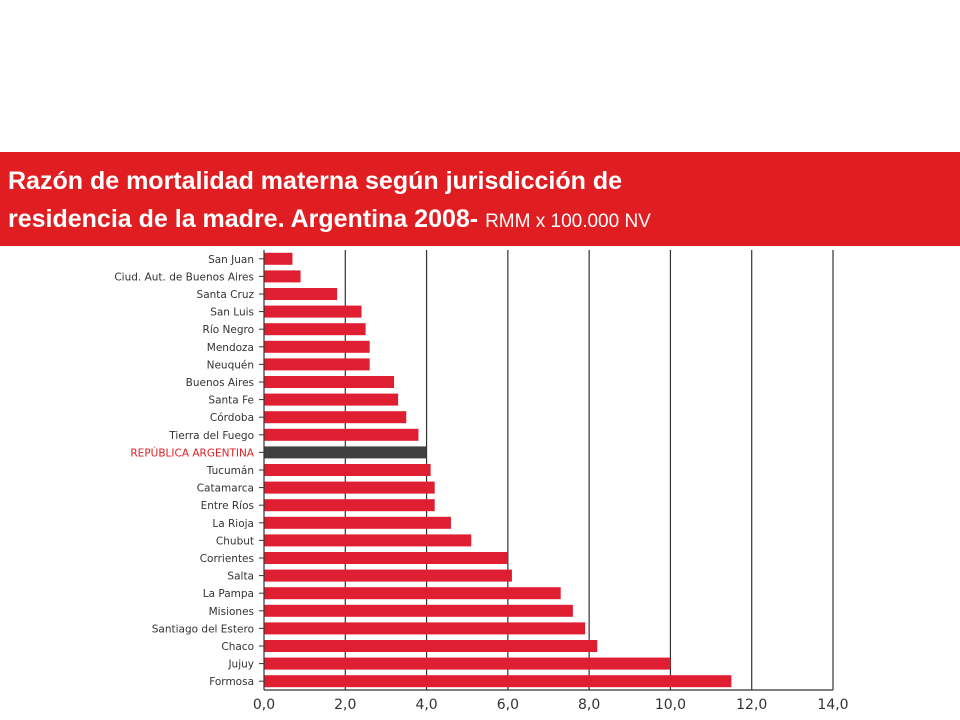 The width and height of the screenshot is (960, 720). What do you see at coordinates (220, 383) in the screenshot?
I see `category-label-8: Buenos Aires` at bounding box center [220, 383].